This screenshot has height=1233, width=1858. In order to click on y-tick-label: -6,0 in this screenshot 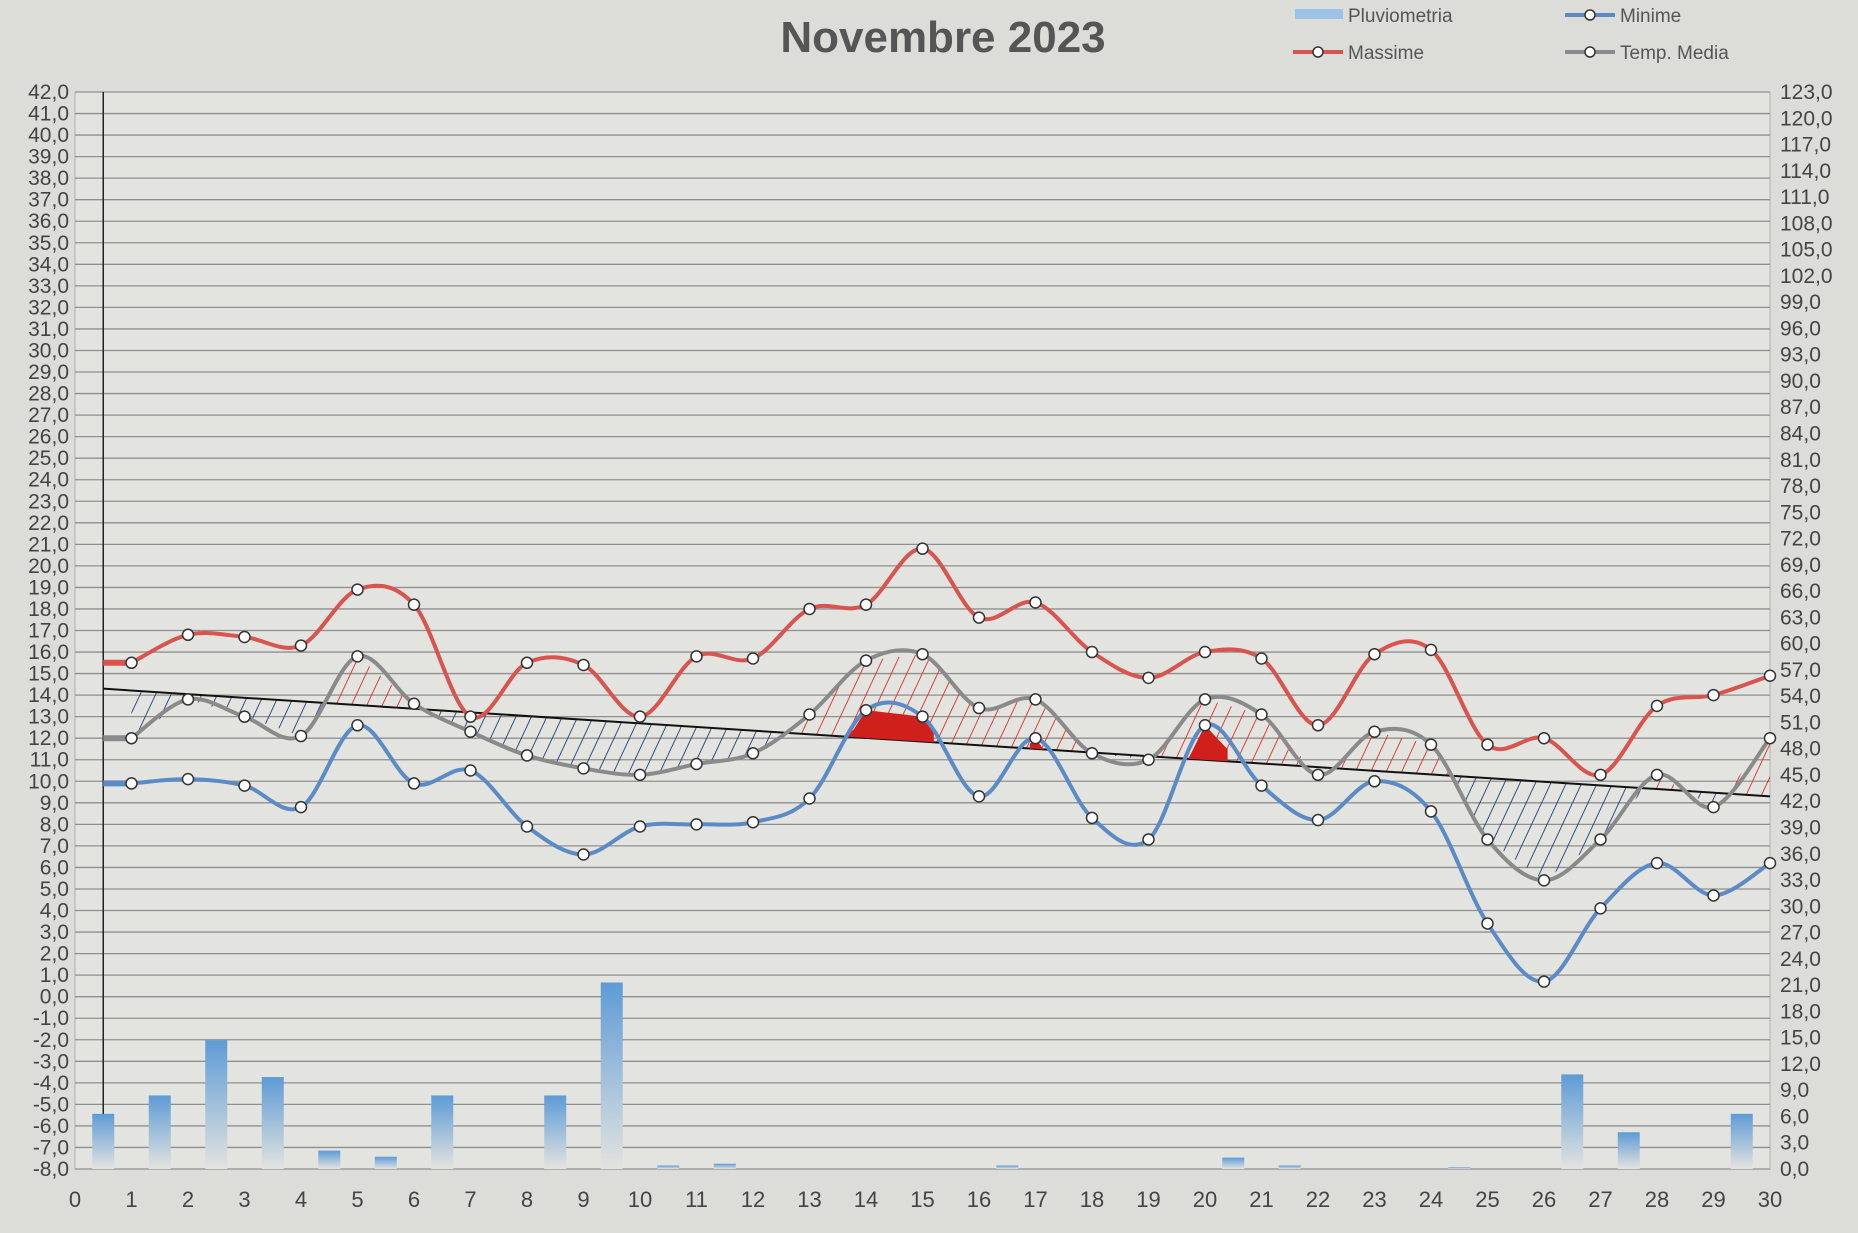, I will do `click(51, 1126)`.